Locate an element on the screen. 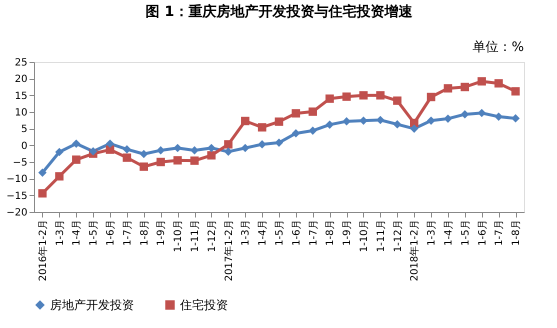 The image size is (557, 328). x-tick-label: 2018年1-2月 is located at coordinates (414, 251).